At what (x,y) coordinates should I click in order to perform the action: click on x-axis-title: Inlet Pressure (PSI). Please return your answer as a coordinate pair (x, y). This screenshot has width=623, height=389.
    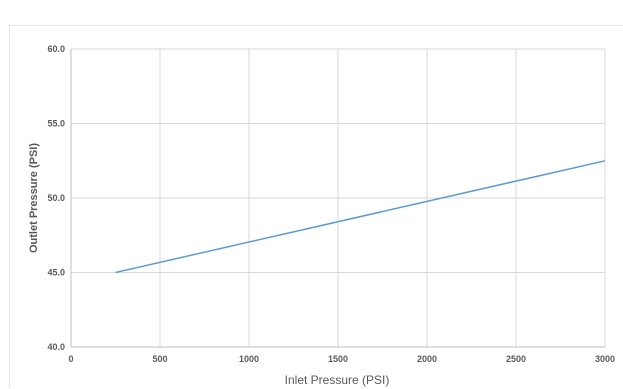
    Looking at the image, I should click on (337, 380).